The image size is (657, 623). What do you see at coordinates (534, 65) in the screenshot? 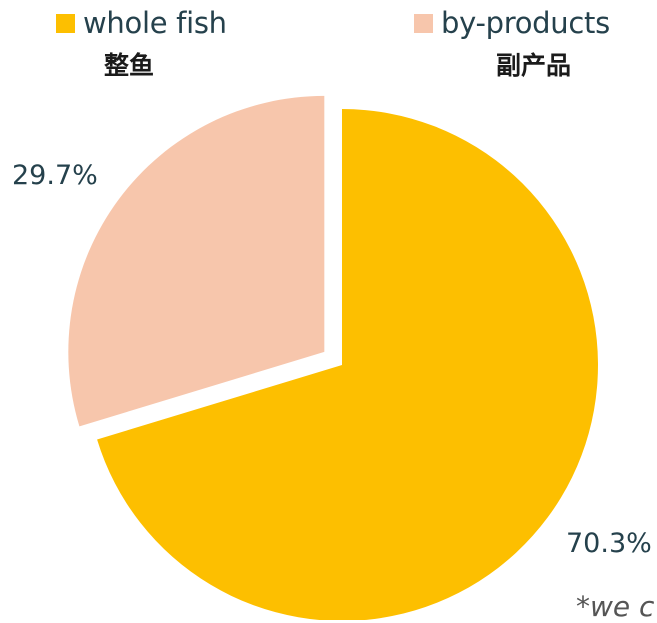
I see `chinese-label-by-products: 副产品` at bounding box center [534, 65].